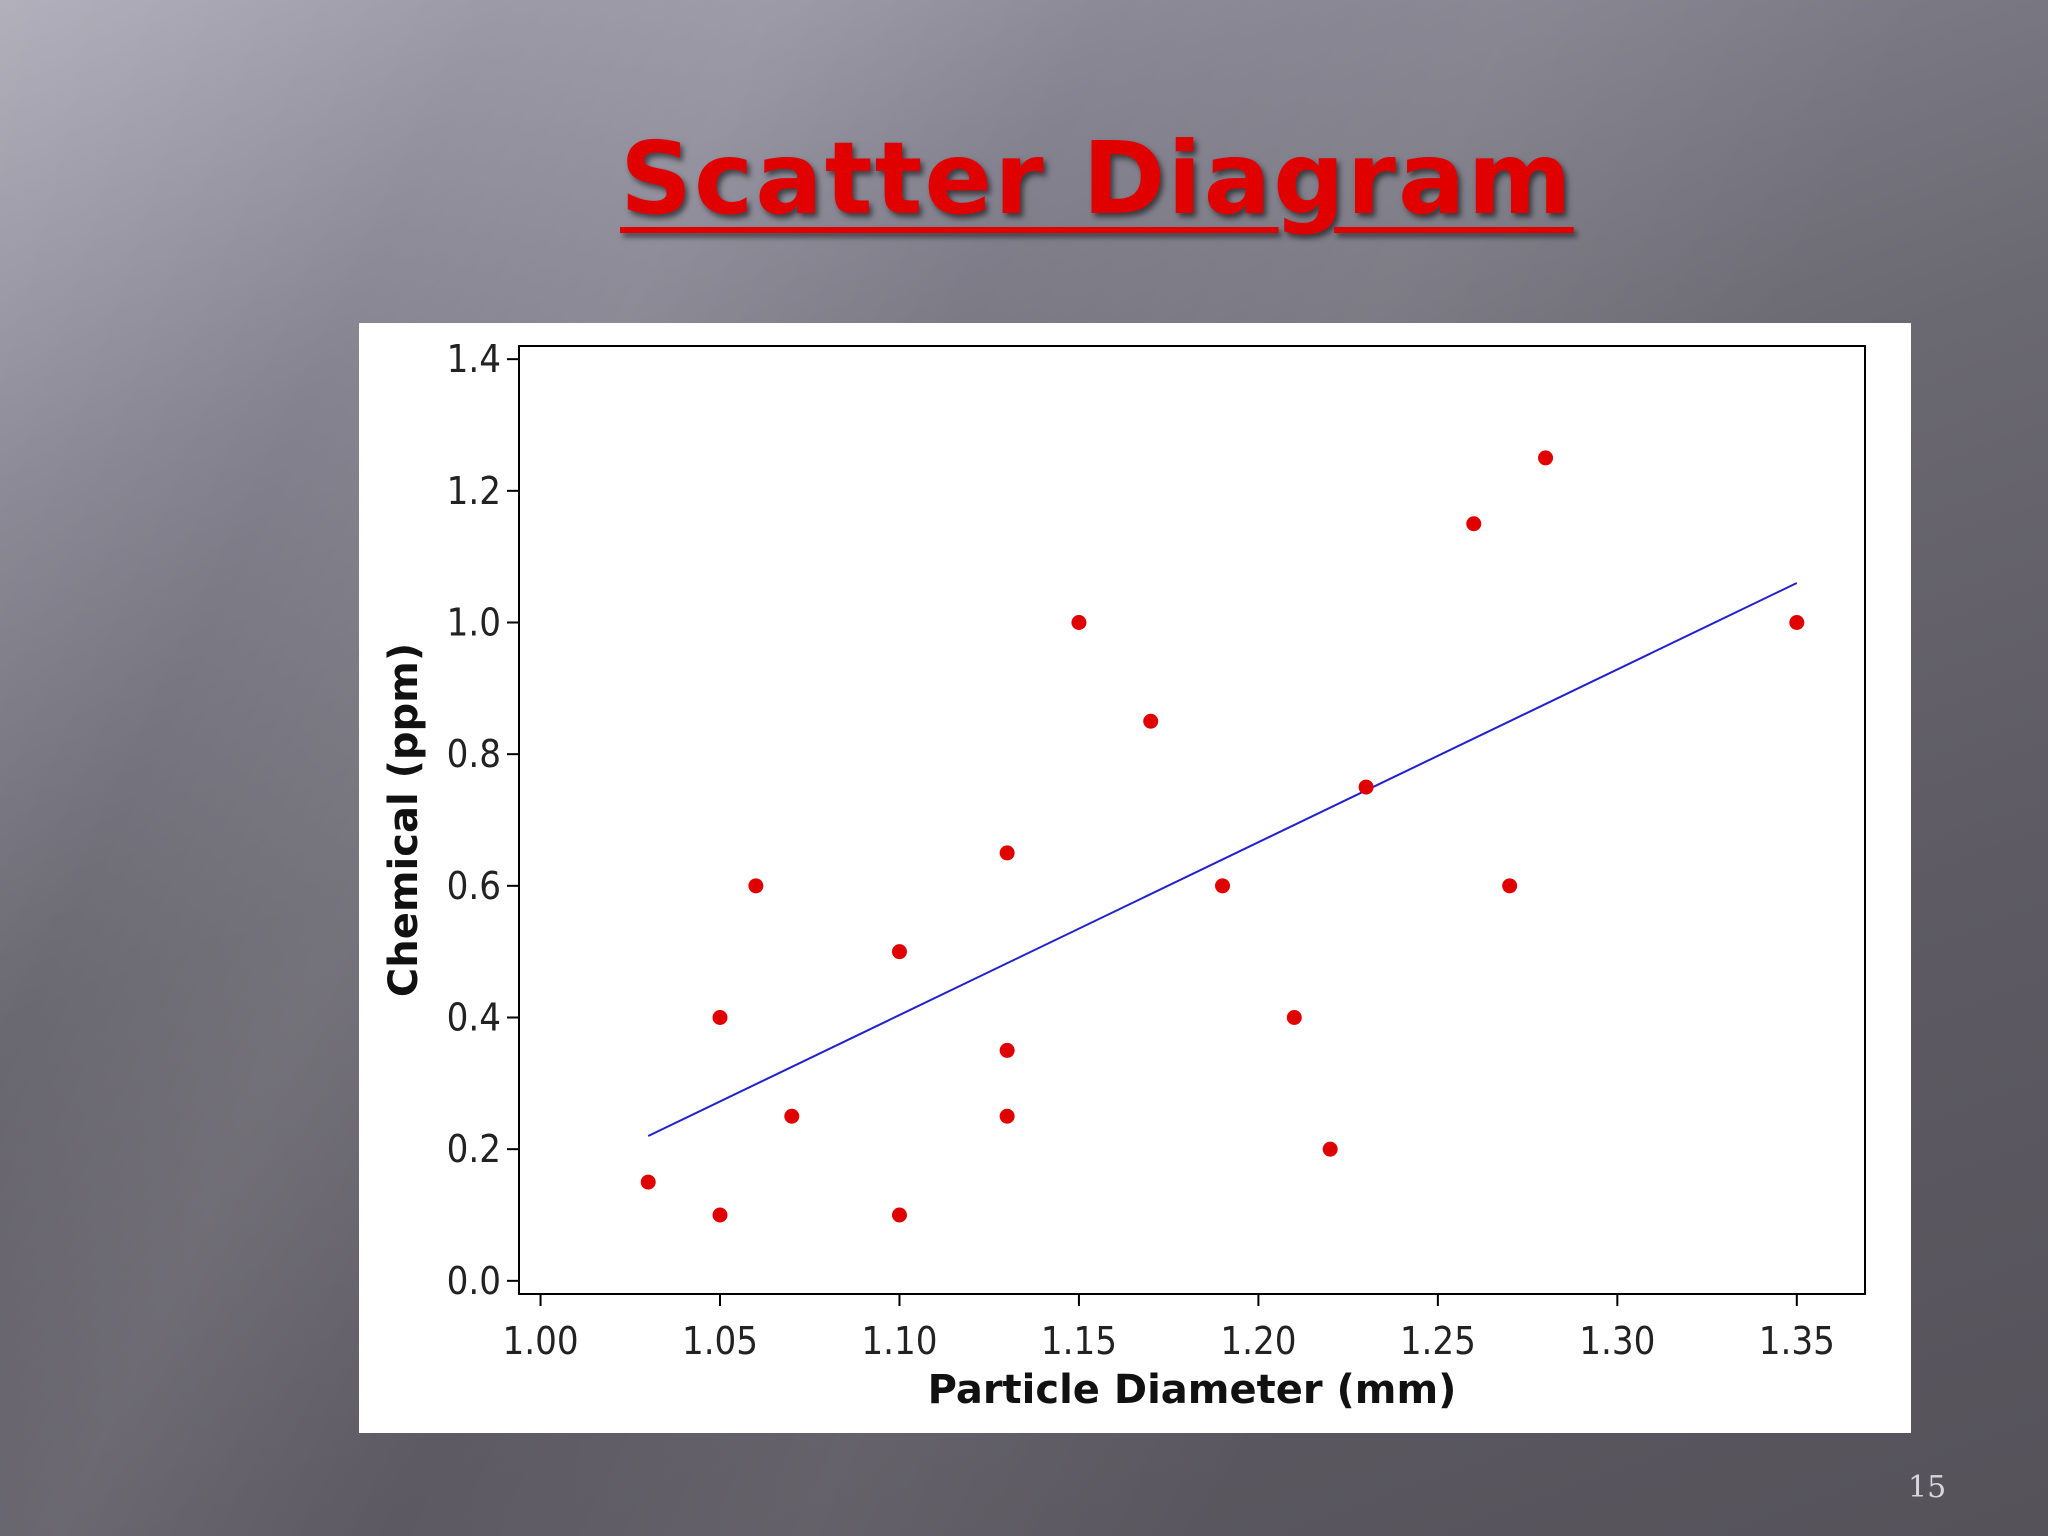 The width and height of the screenshot is (2048, 1536). Describe the element at coordinates (540, 1341) in the screenshot. I see `x-tick-label: 1.00` at that location.